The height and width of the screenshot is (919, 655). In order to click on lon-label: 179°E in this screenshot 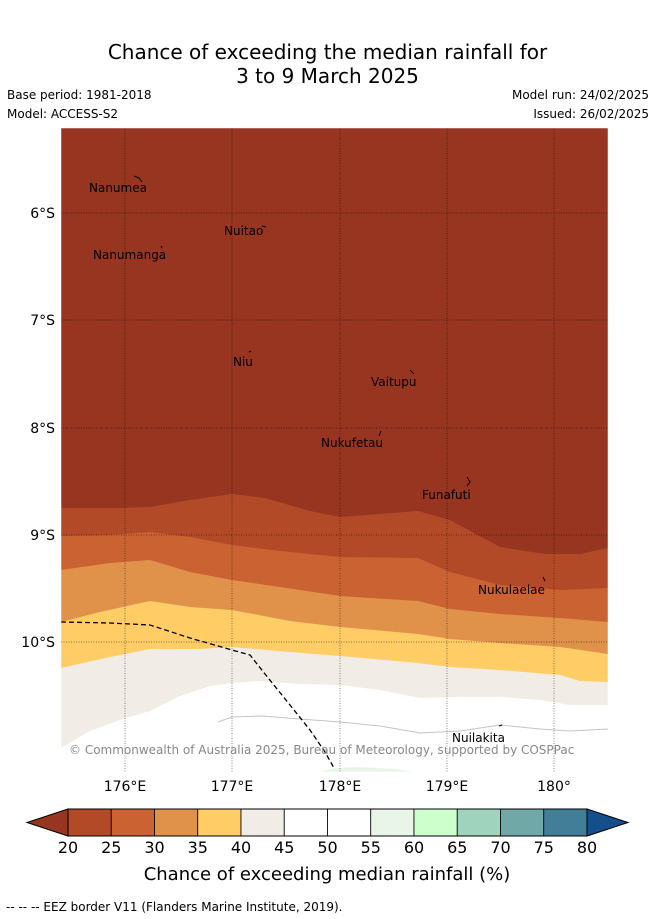, I will do `click(447, 787)`.